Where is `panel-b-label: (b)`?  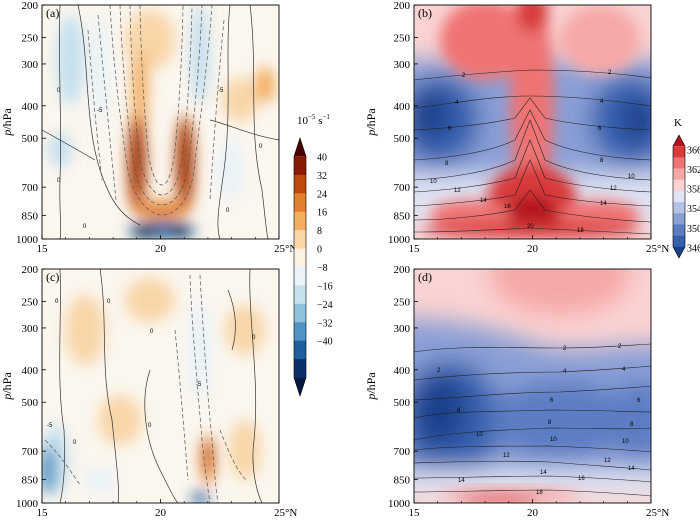
panel-b-label: (b) is located at coordinates (425, 13).